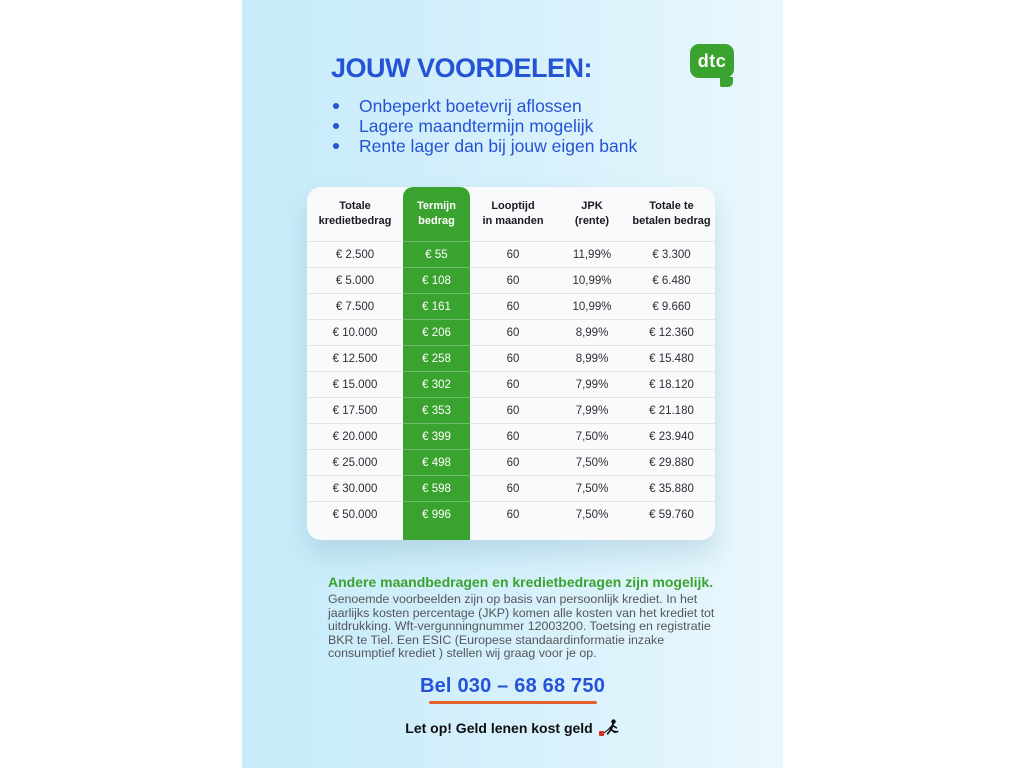 The height and width of the screenshot is (768, 1024). Describe the element at coordinates (355, 306) in the screenshot. I see `table-cell: € 7.500` at that location.